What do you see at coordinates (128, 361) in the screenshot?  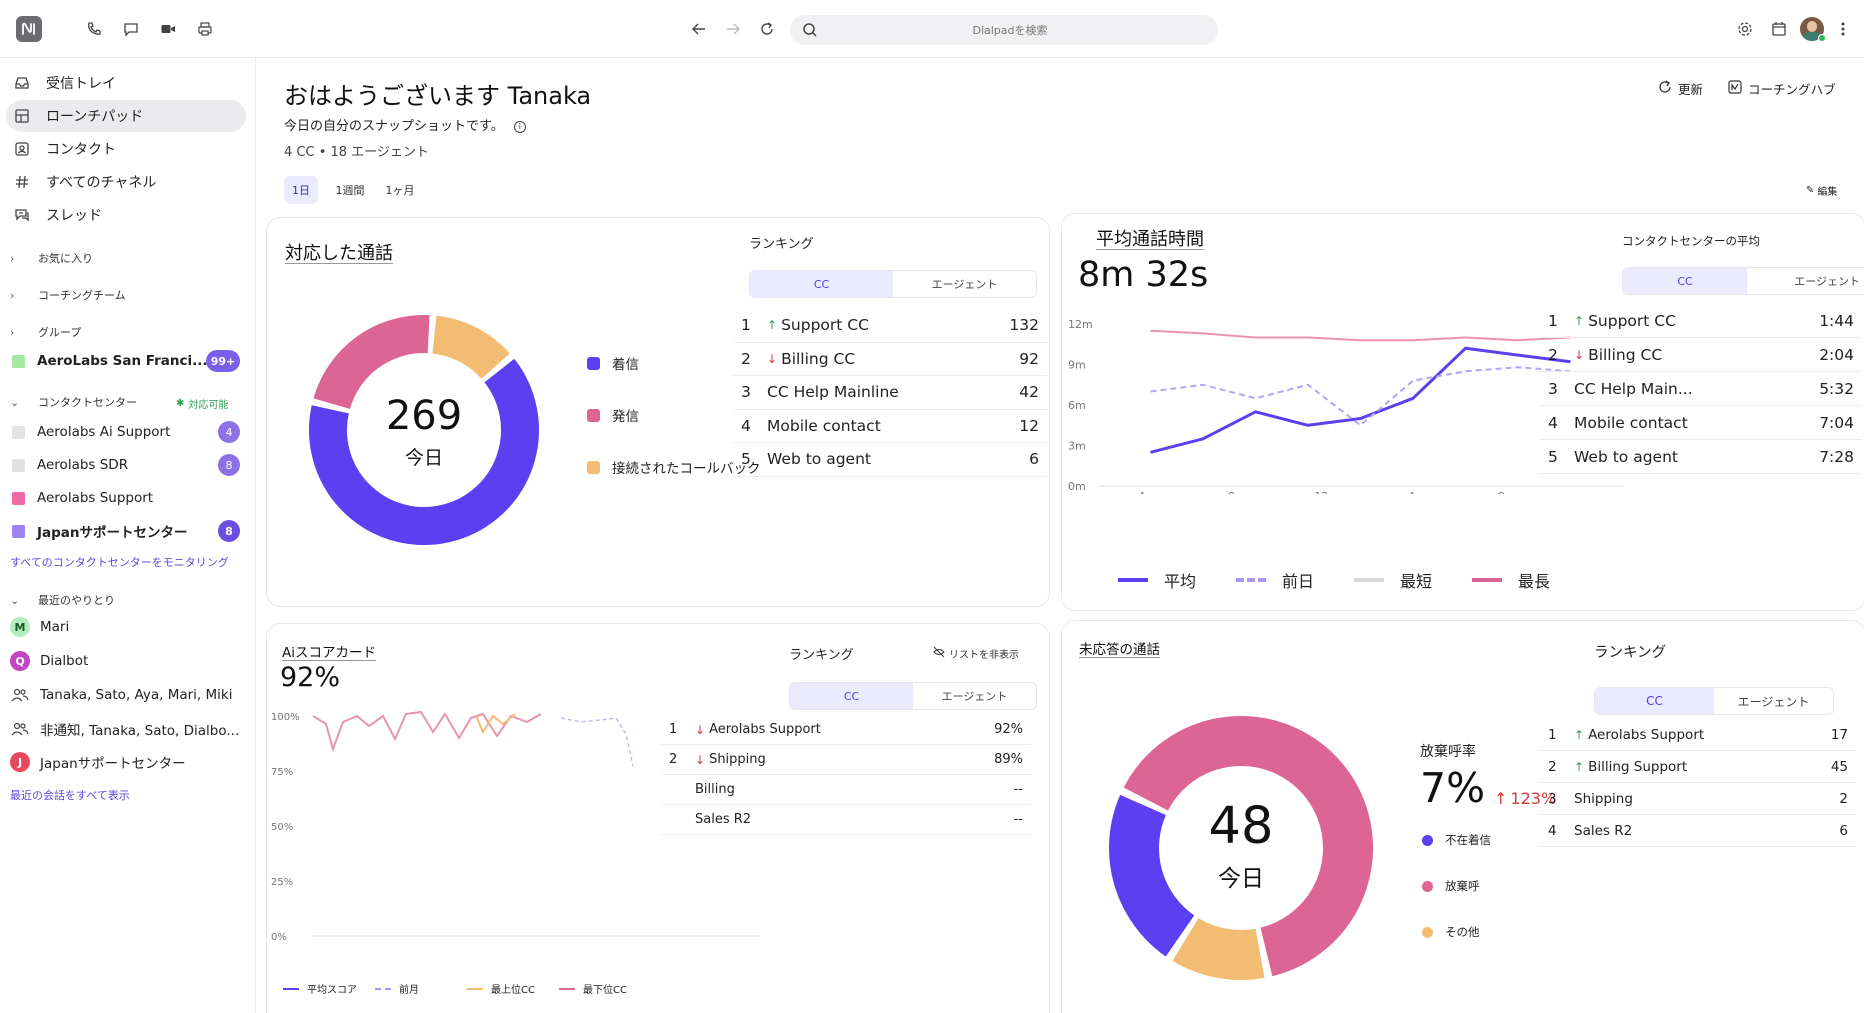 I see `sidebar-item-group: AeroLabs San Franci... 99+` at bounding box center [128, 361].